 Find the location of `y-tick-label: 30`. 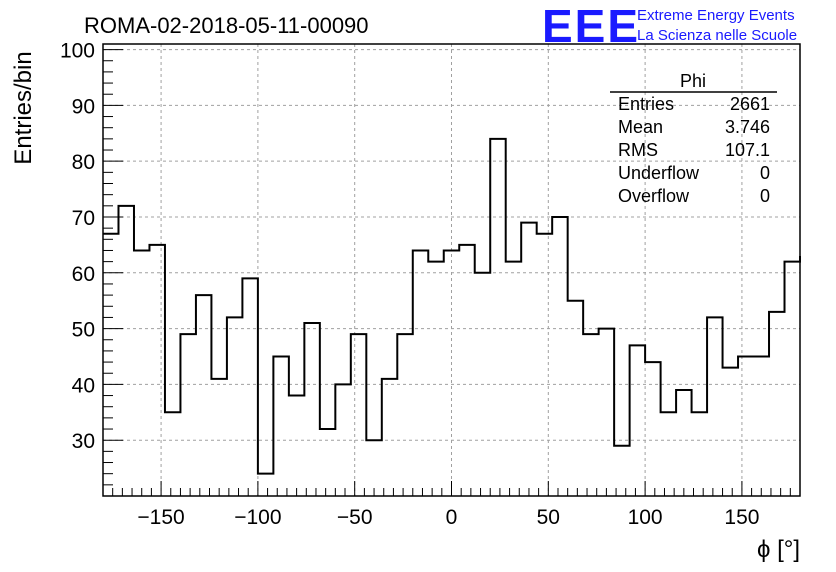

y-tick-label: 30 is located at coordinates (83, 441).